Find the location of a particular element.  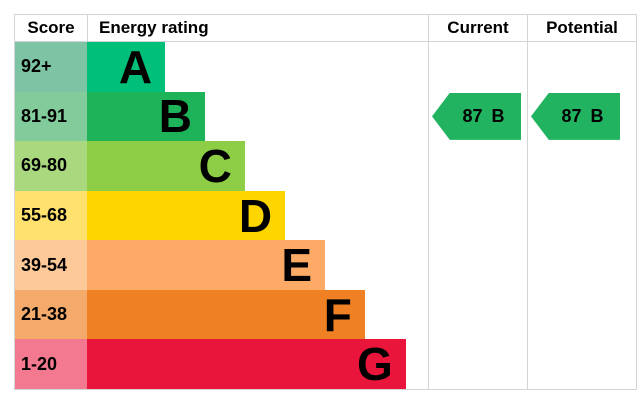

band-row-e: 39-54 E is located at coordinates (325, 265).